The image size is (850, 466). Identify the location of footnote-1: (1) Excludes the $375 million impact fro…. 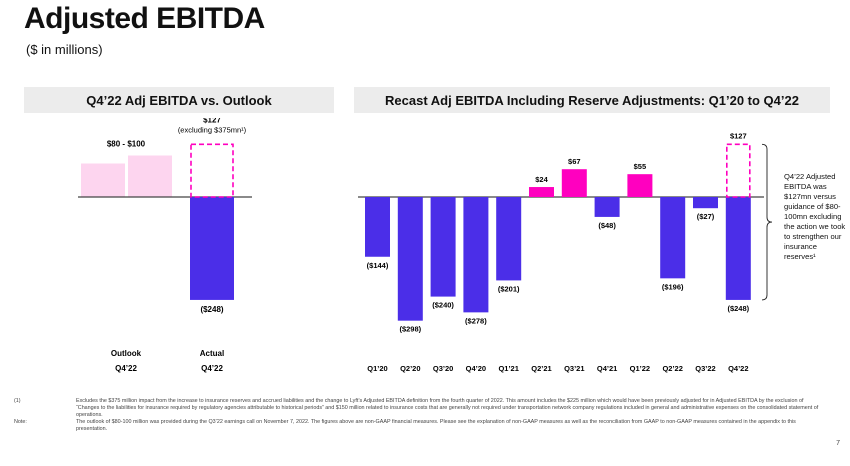
(419, 408).